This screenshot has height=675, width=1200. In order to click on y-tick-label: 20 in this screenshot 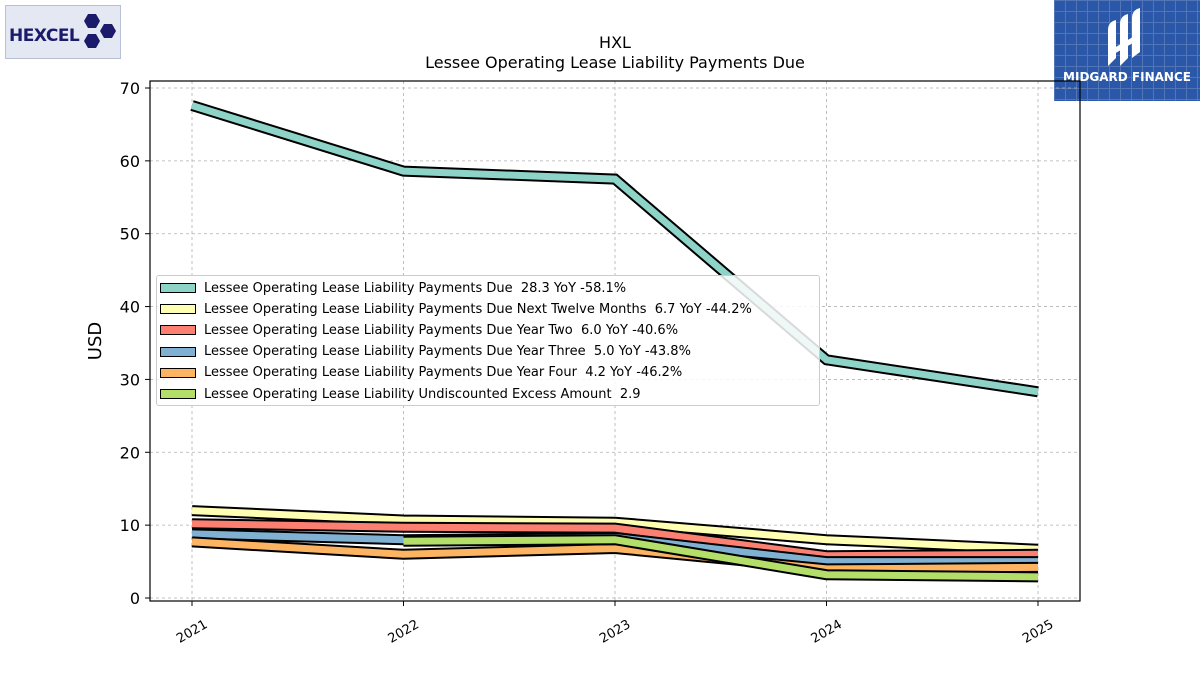, I will do `click(130, 452)`.